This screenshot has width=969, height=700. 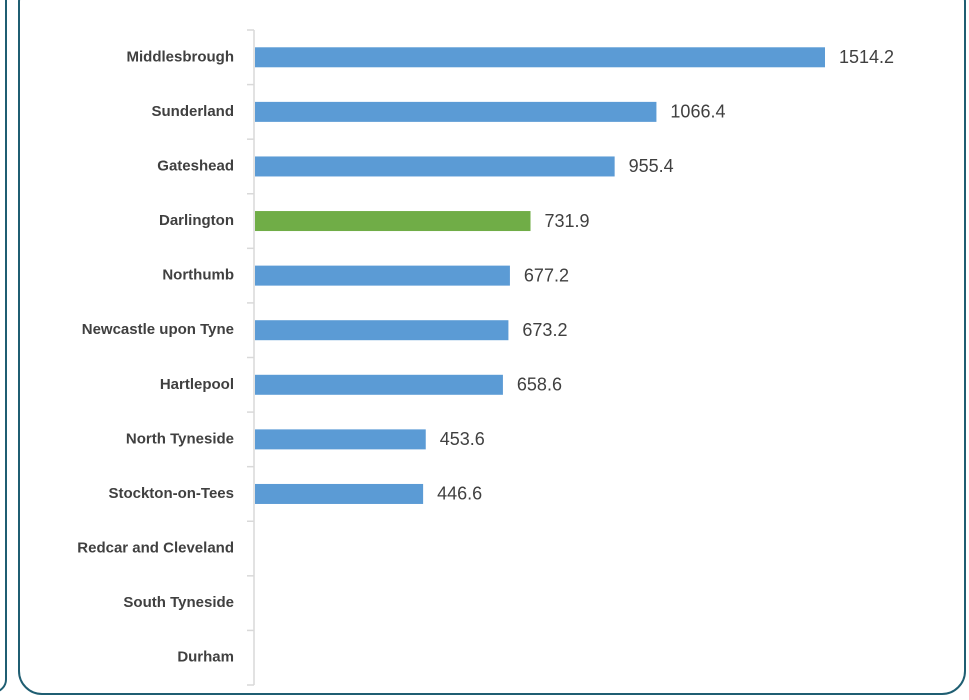 What do you see at coordinates (195, 165) in the screenshot?
I see `category-label: Gateshead` at bounding box center [195, 165].